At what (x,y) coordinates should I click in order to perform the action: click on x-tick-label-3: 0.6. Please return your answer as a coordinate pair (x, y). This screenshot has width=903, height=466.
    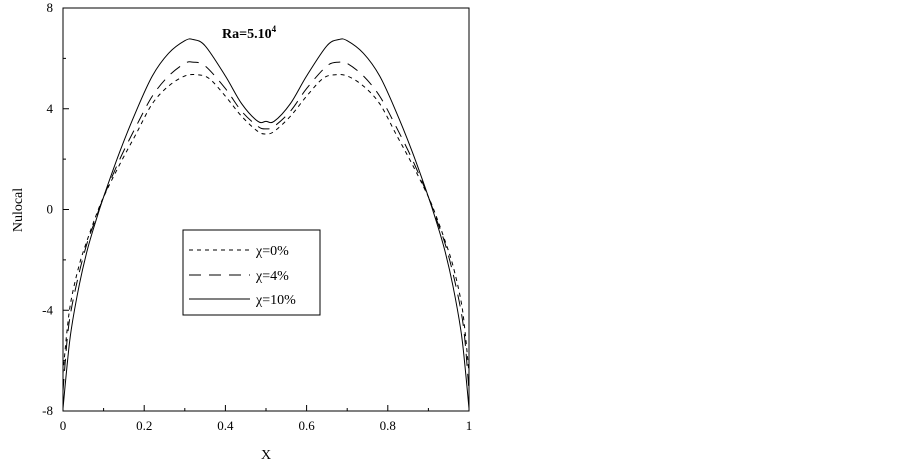
    Looking at the image, I should click on (306, 425).